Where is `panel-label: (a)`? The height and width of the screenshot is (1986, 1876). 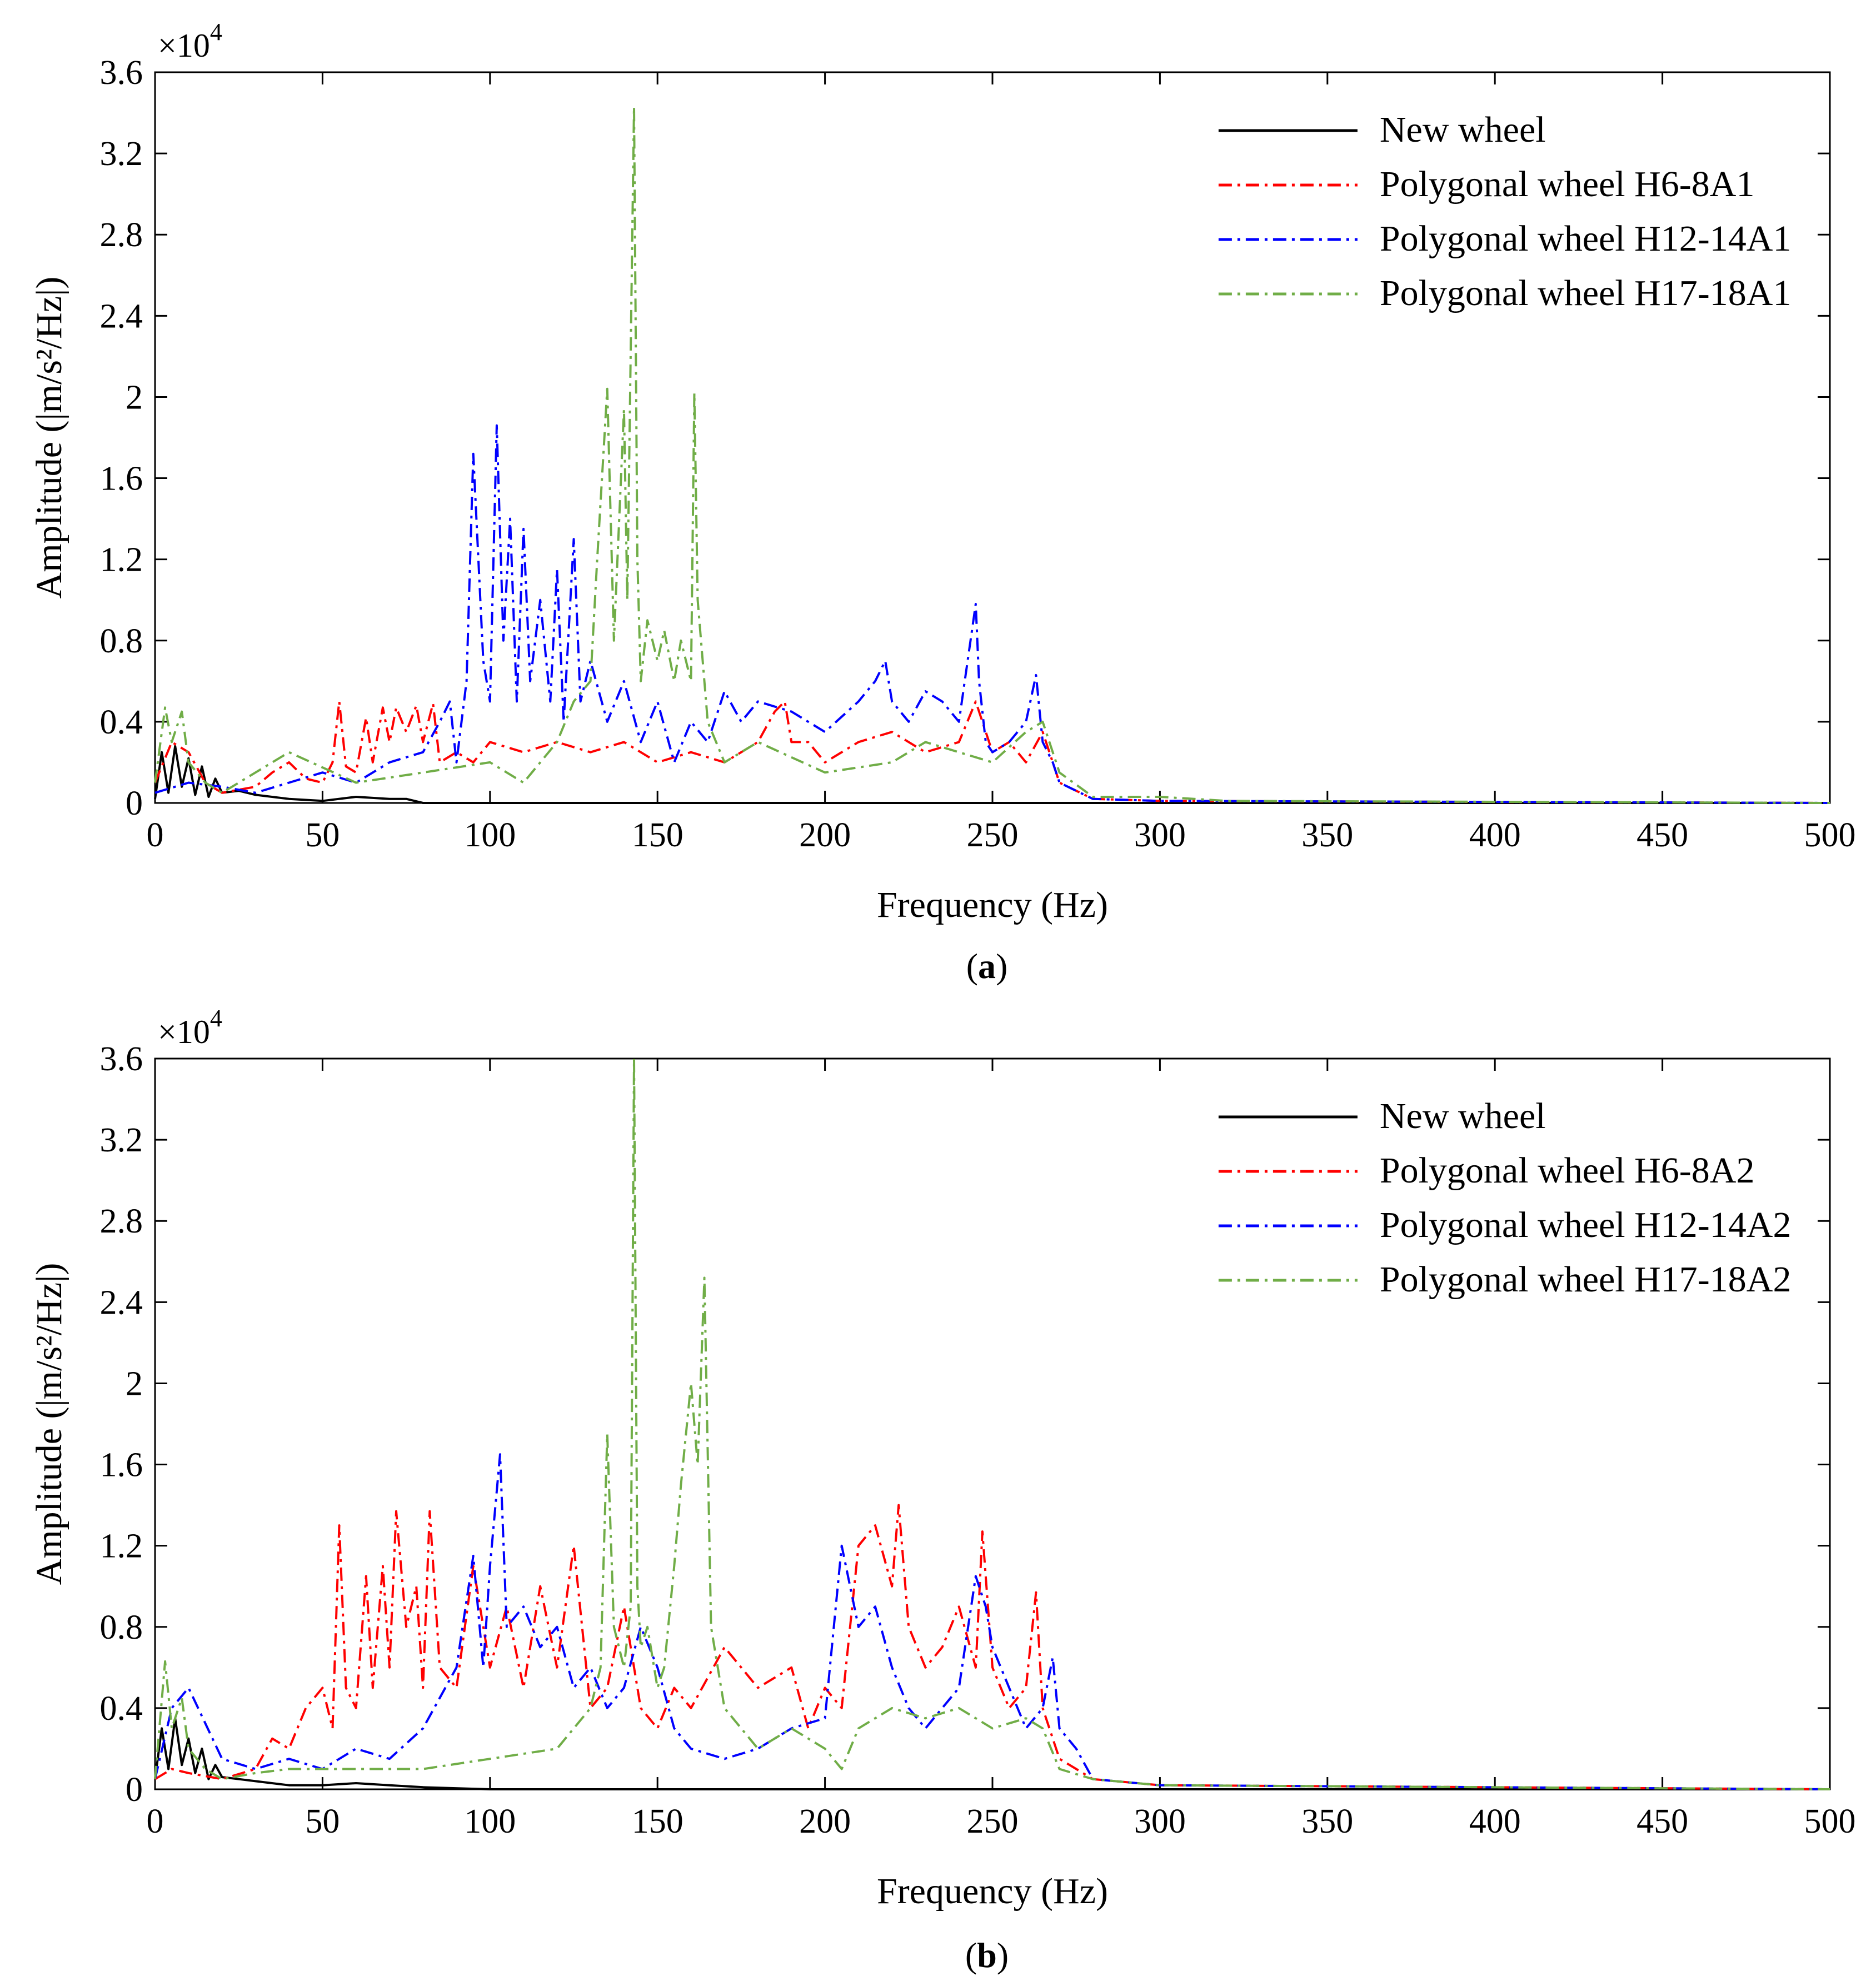
panel-label: (a) is located at coordinates (987, 966).